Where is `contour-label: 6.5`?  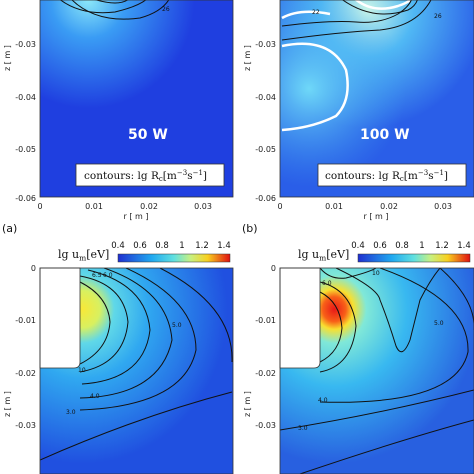
contour-label: 6.5 is located at coordinates (97, 275).